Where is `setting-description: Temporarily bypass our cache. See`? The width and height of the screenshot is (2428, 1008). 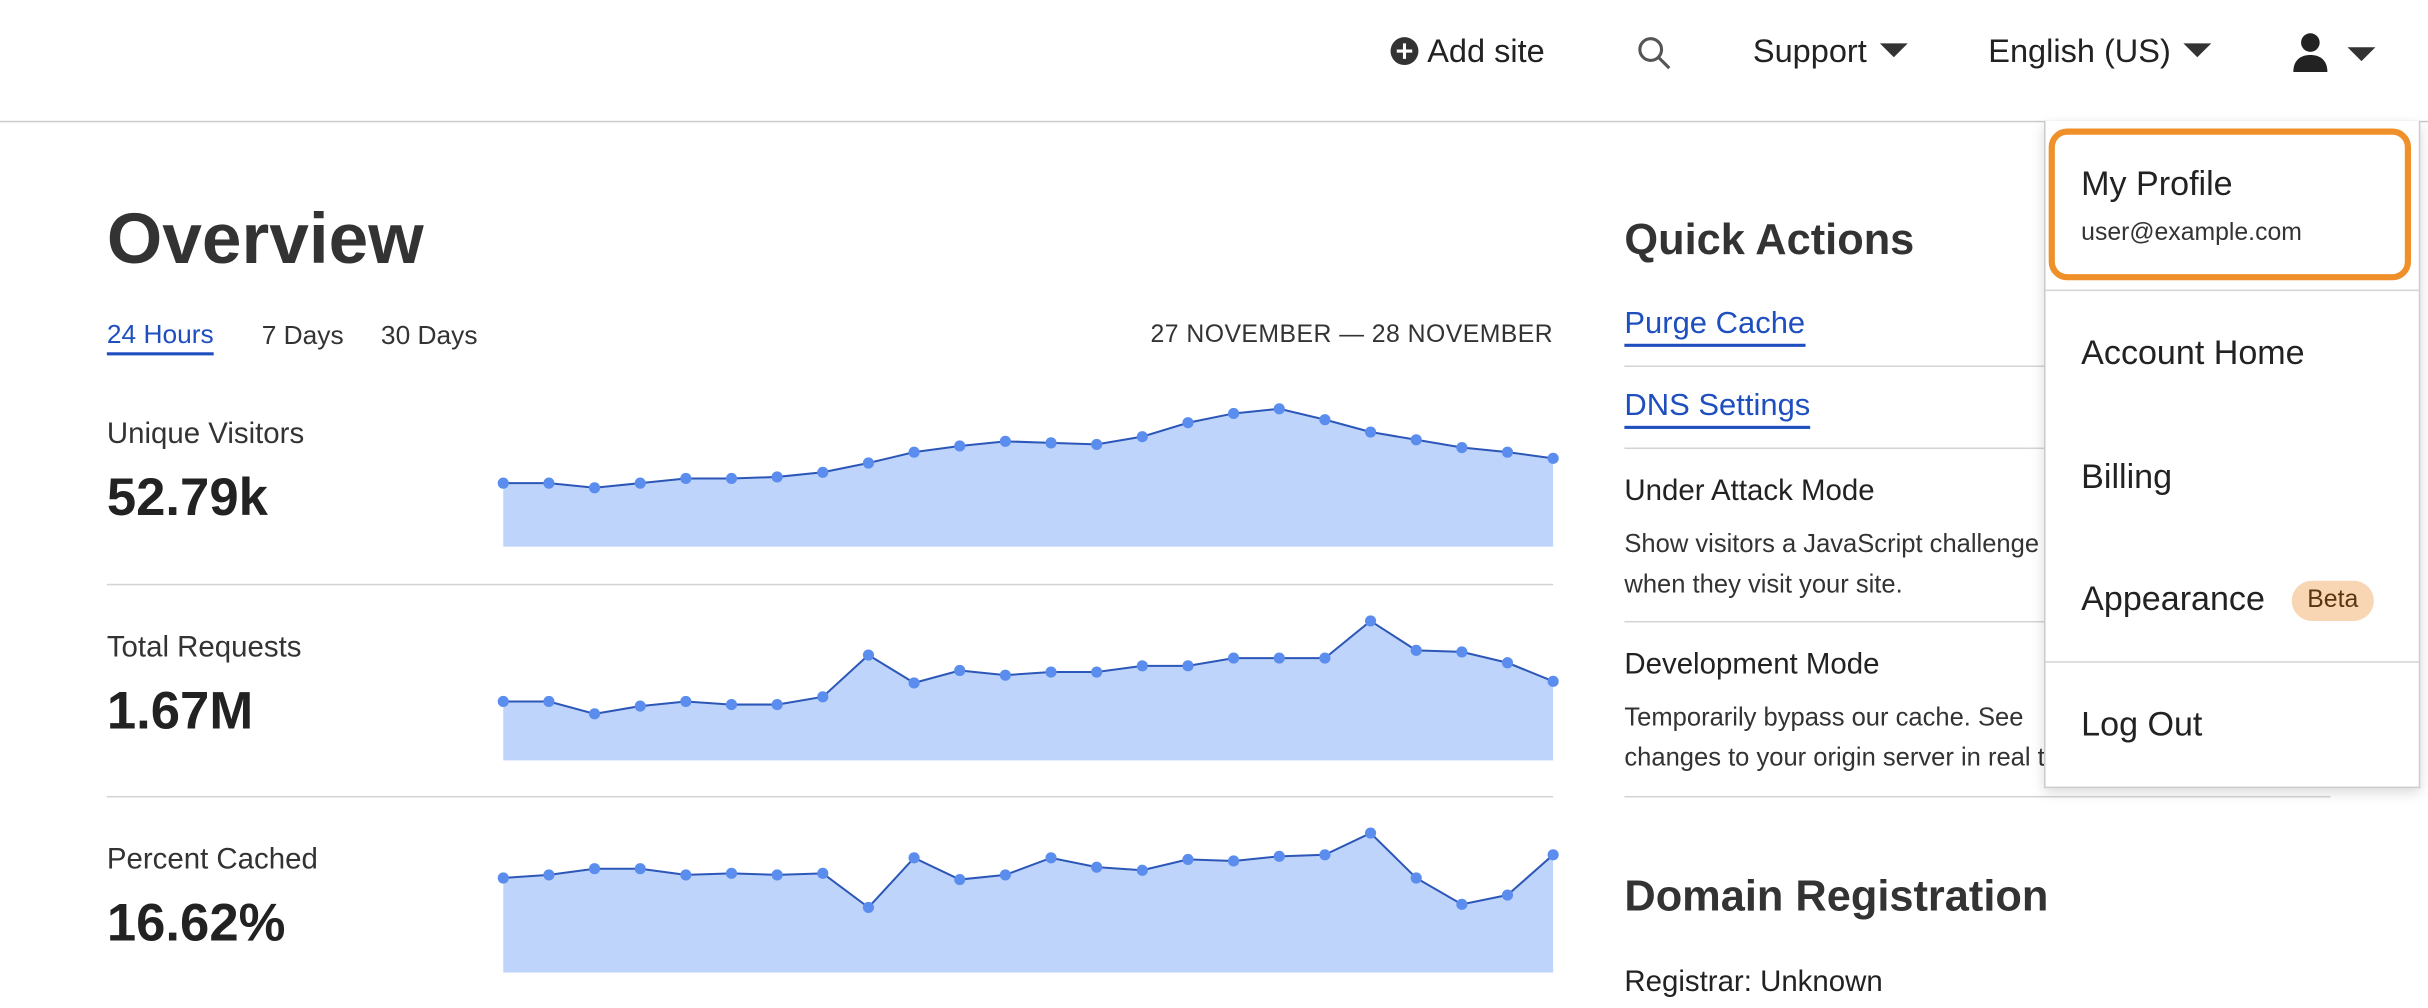
setting-description: Temporarily bypass our cache. See is located at coordinates (1824, 717).